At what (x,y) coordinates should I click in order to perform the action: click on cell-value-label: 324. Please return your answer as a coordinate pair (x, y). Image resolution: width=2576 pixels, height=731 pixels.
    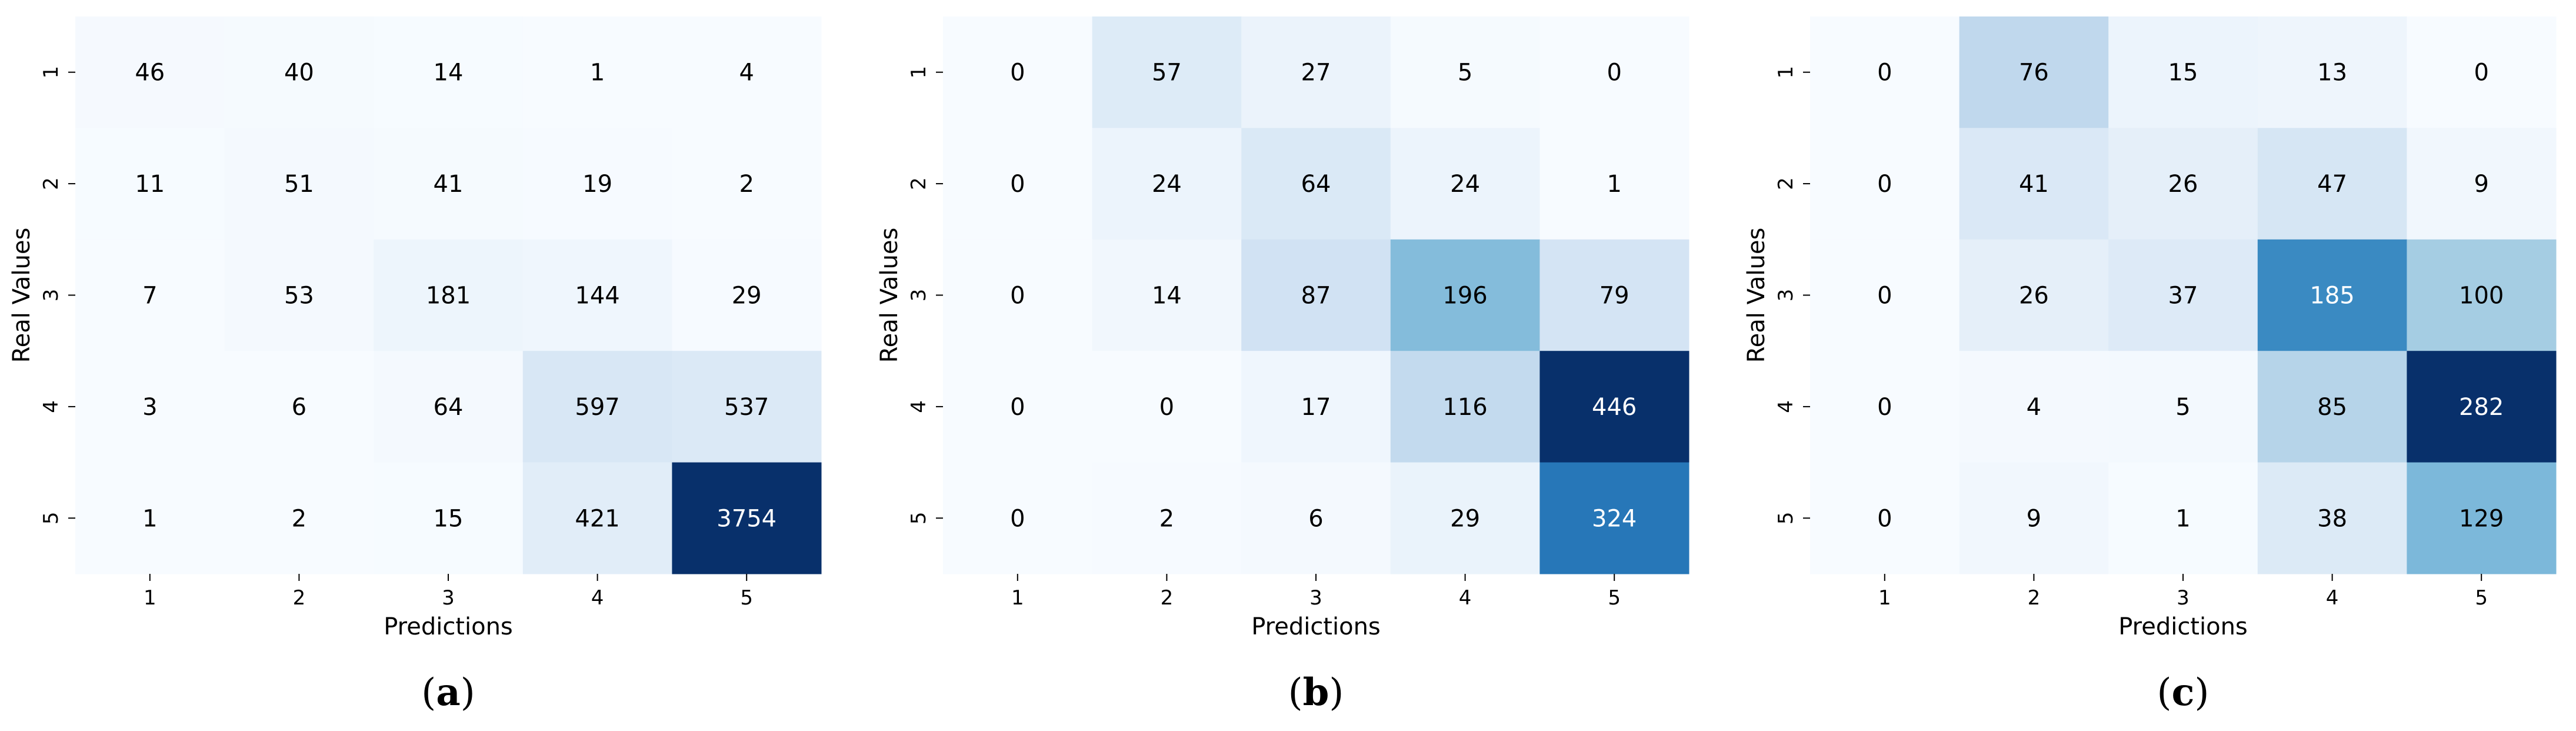
    Looking at the image, I should click on (1614, 518).